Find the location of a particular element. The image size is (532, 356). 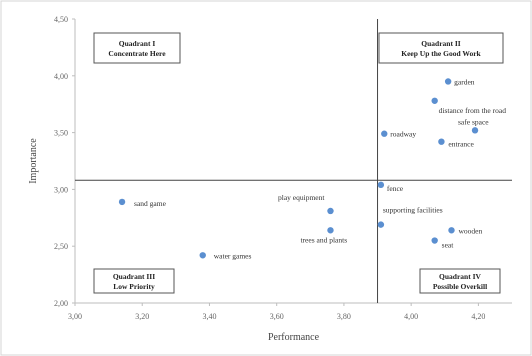

data-point-label: safe space is located at coordinates (473, 121).